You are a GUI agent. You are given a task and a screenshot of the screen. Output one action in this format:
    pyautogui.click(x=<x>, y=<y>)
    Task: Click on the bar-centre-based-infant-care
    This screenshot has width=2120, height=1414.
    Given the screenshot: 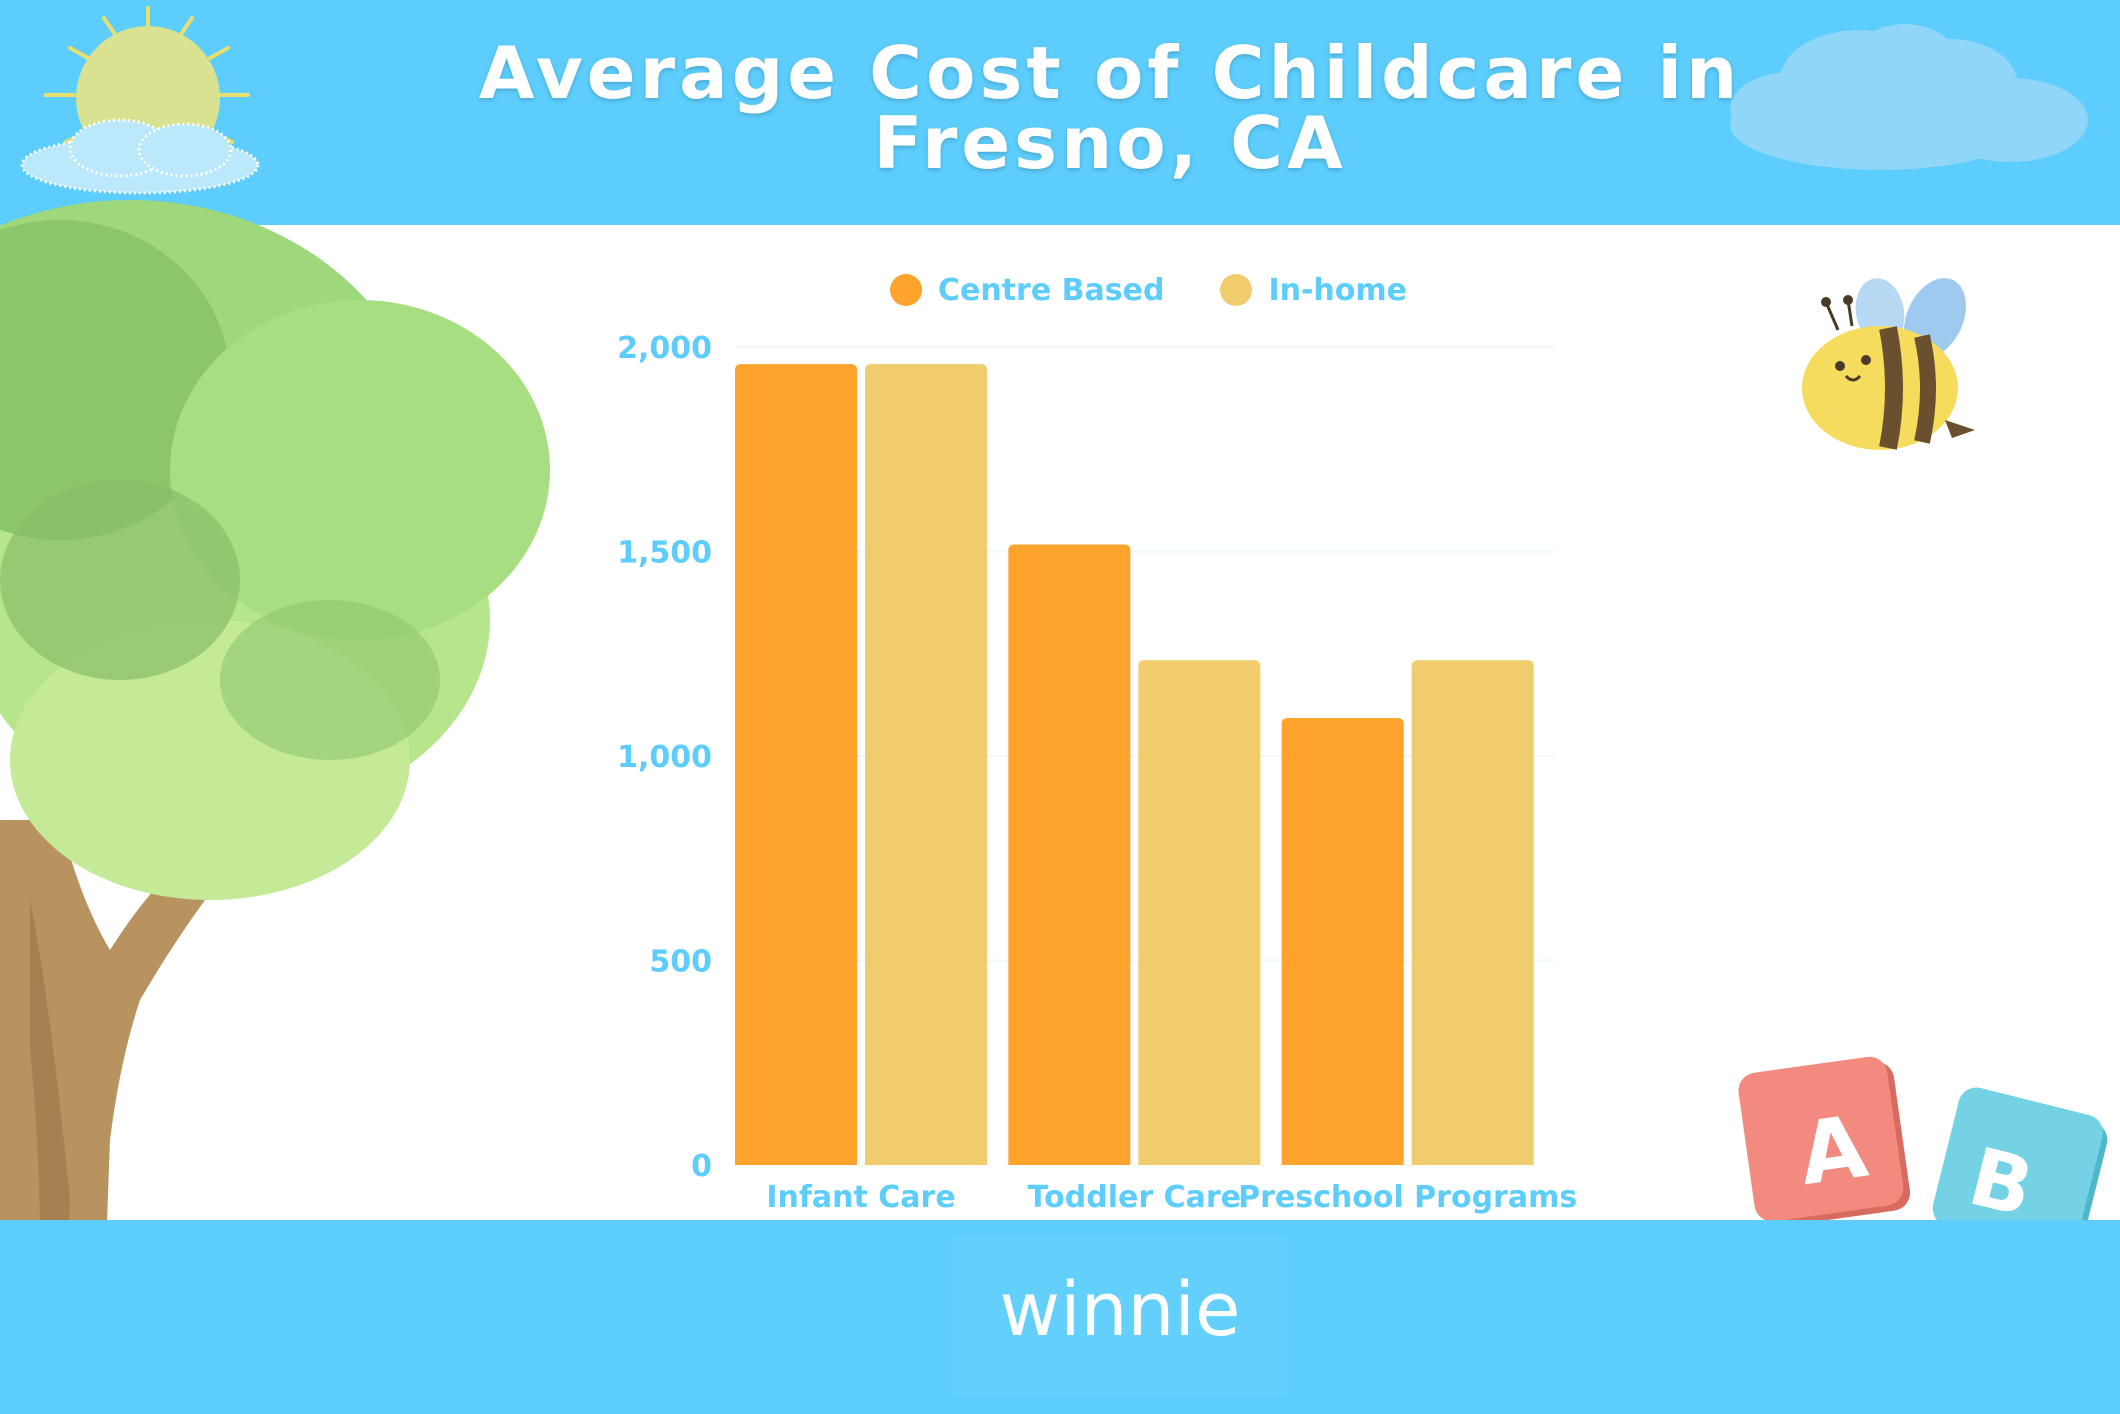 What is the action you would take?
    pyautogui.click(x=796, y=765)
    